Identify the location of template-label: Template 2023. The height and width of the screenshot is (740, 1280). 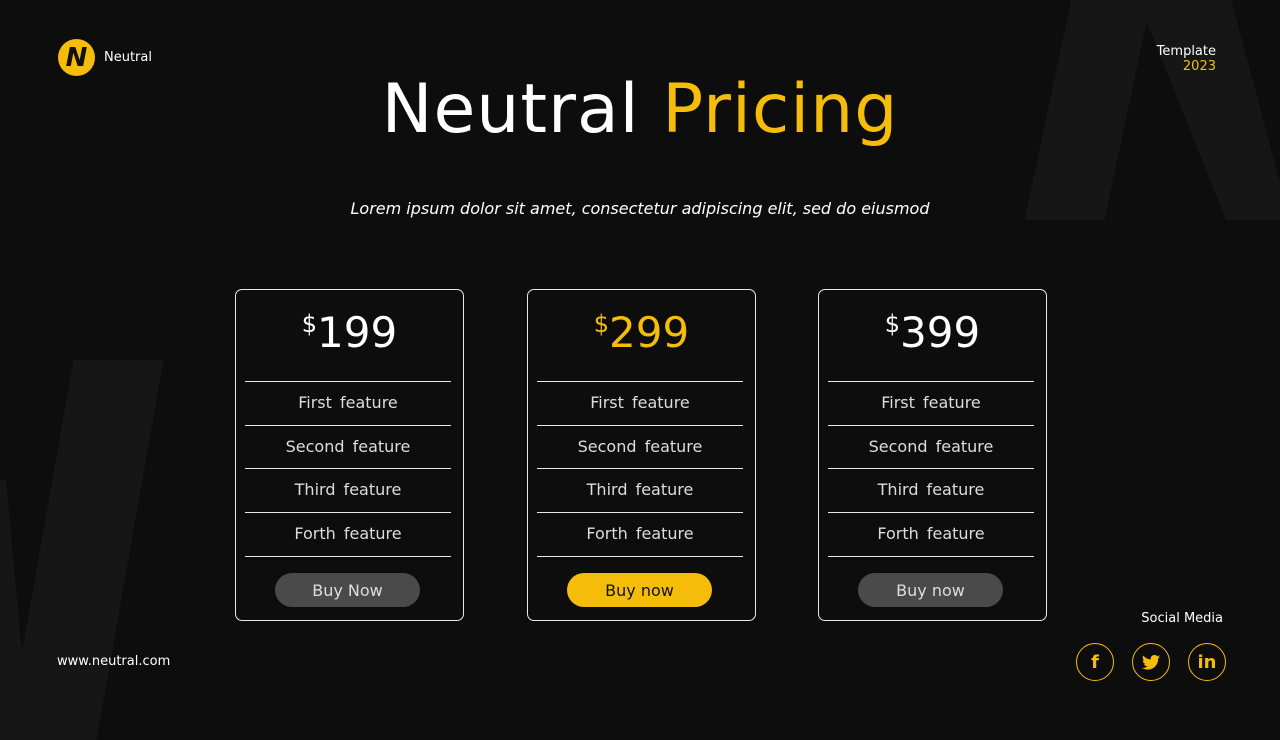
(1186, 59).